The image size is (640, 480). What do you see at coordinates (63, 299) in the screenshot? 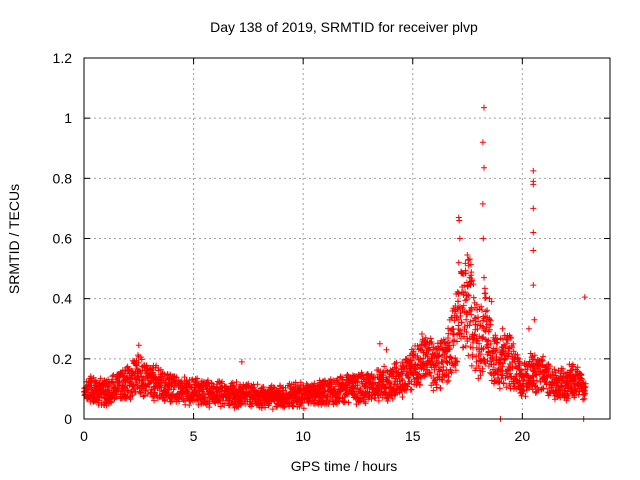
I see `y-tick-label: 0.4` at bounding box center [63, 299].